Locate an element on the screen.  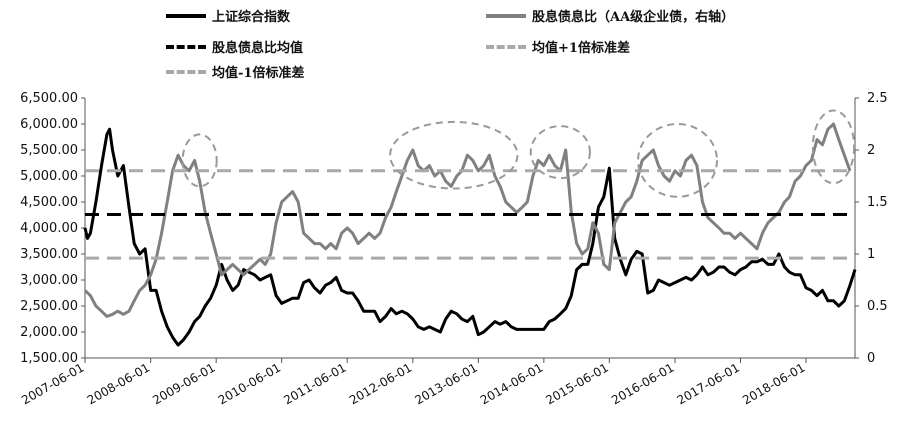
y-right-tick-label: 1 is located at coordinates (871, 254).